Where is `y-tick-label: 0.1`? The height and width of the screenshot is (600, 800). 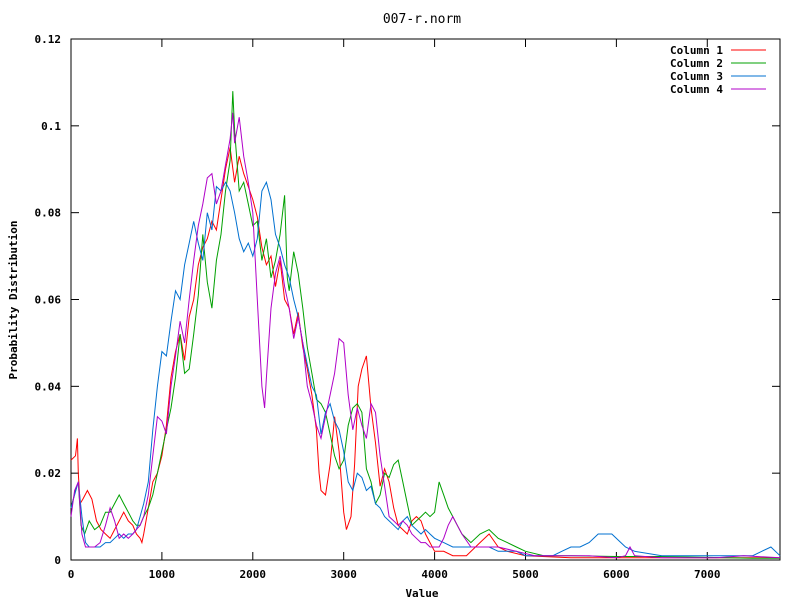
y-tick-label: 0.1 is located at coordinates (51, 126).